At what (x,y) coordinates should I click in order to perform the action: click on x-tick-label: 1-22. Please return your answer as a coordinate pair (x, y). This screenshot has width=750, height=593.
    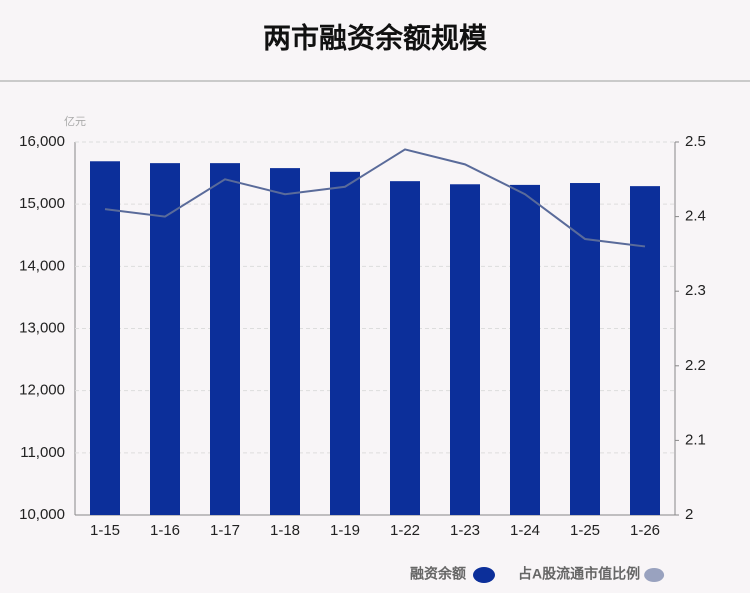
    Looking at the image, I should click on (405, 530).